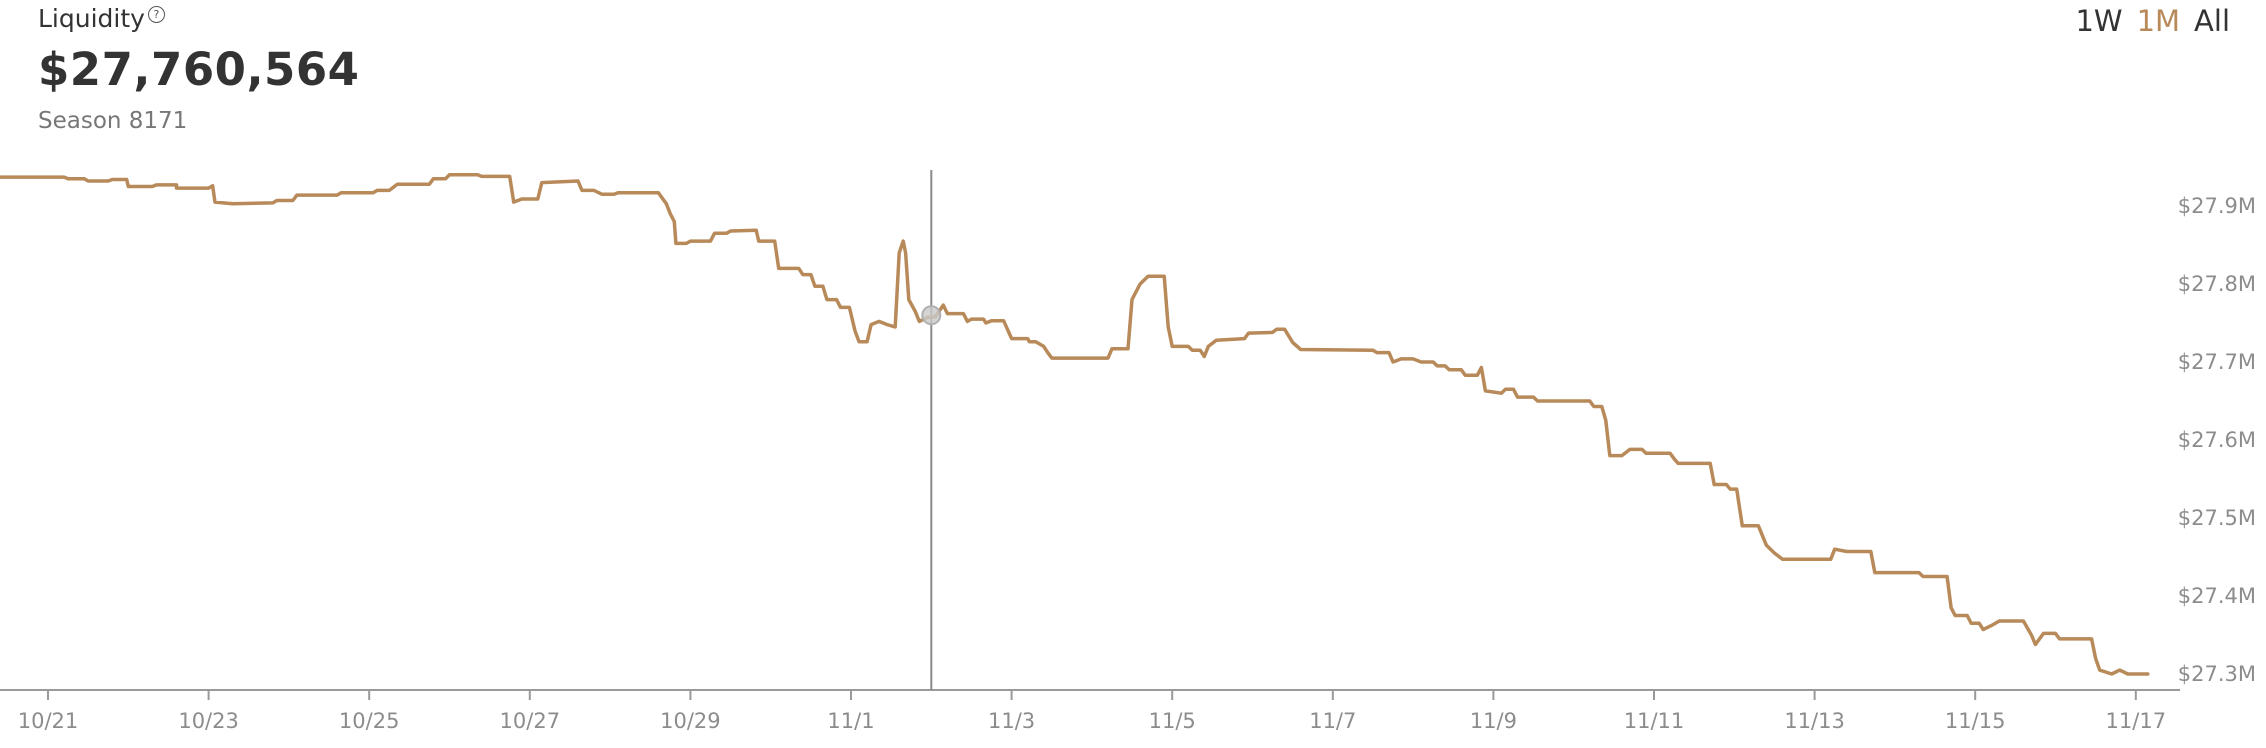  I want to click on x-tick-label: 11/9, so click(1493, 721).